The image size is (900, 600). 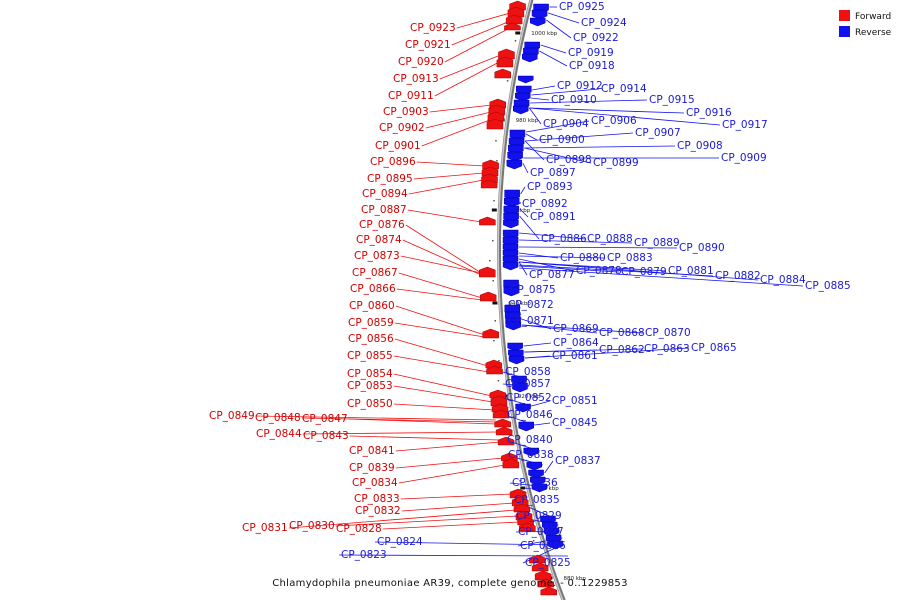 I want to click on reverse-gene-label: CP_0862, so click(x=622, y=350).